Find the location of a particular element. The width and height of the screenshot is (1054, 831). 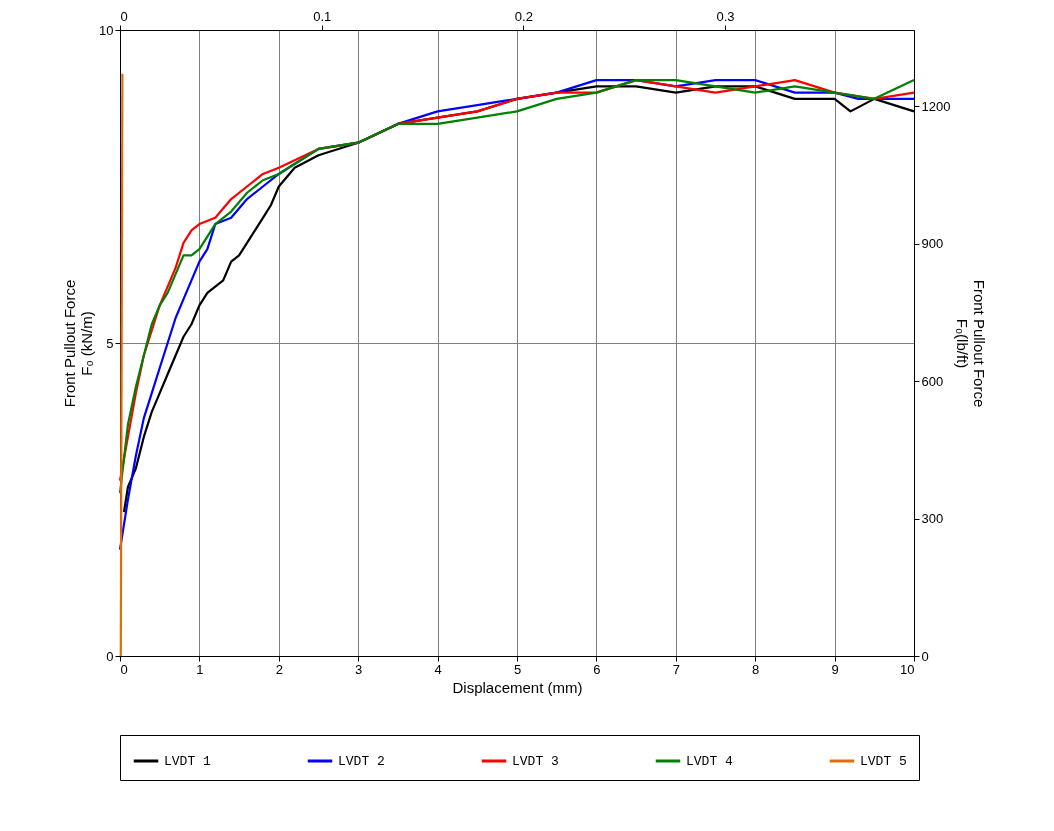

x-tick-label: 3 is located at coordinates (359, 669).